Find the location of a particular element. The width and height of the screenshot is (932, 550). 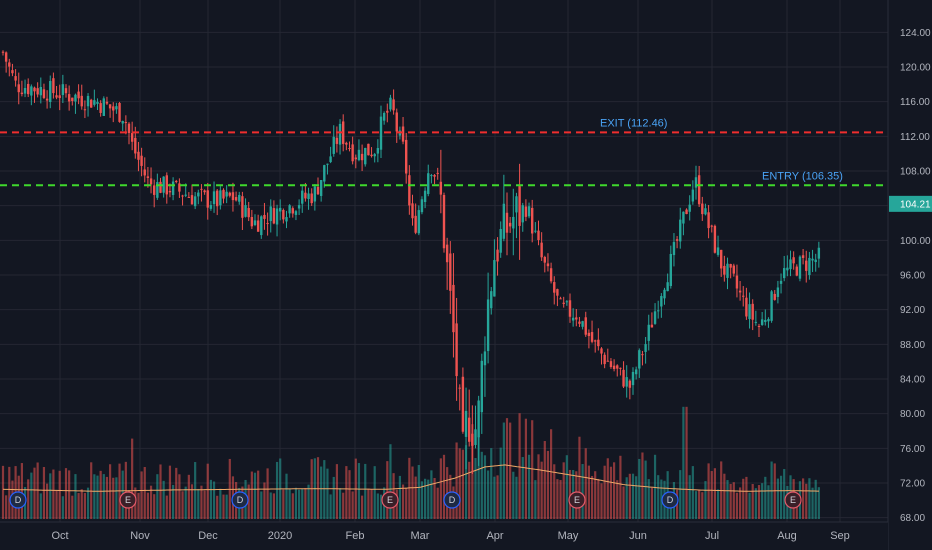

y-tick-label: 88.00 is located at coordinates (912, 345).